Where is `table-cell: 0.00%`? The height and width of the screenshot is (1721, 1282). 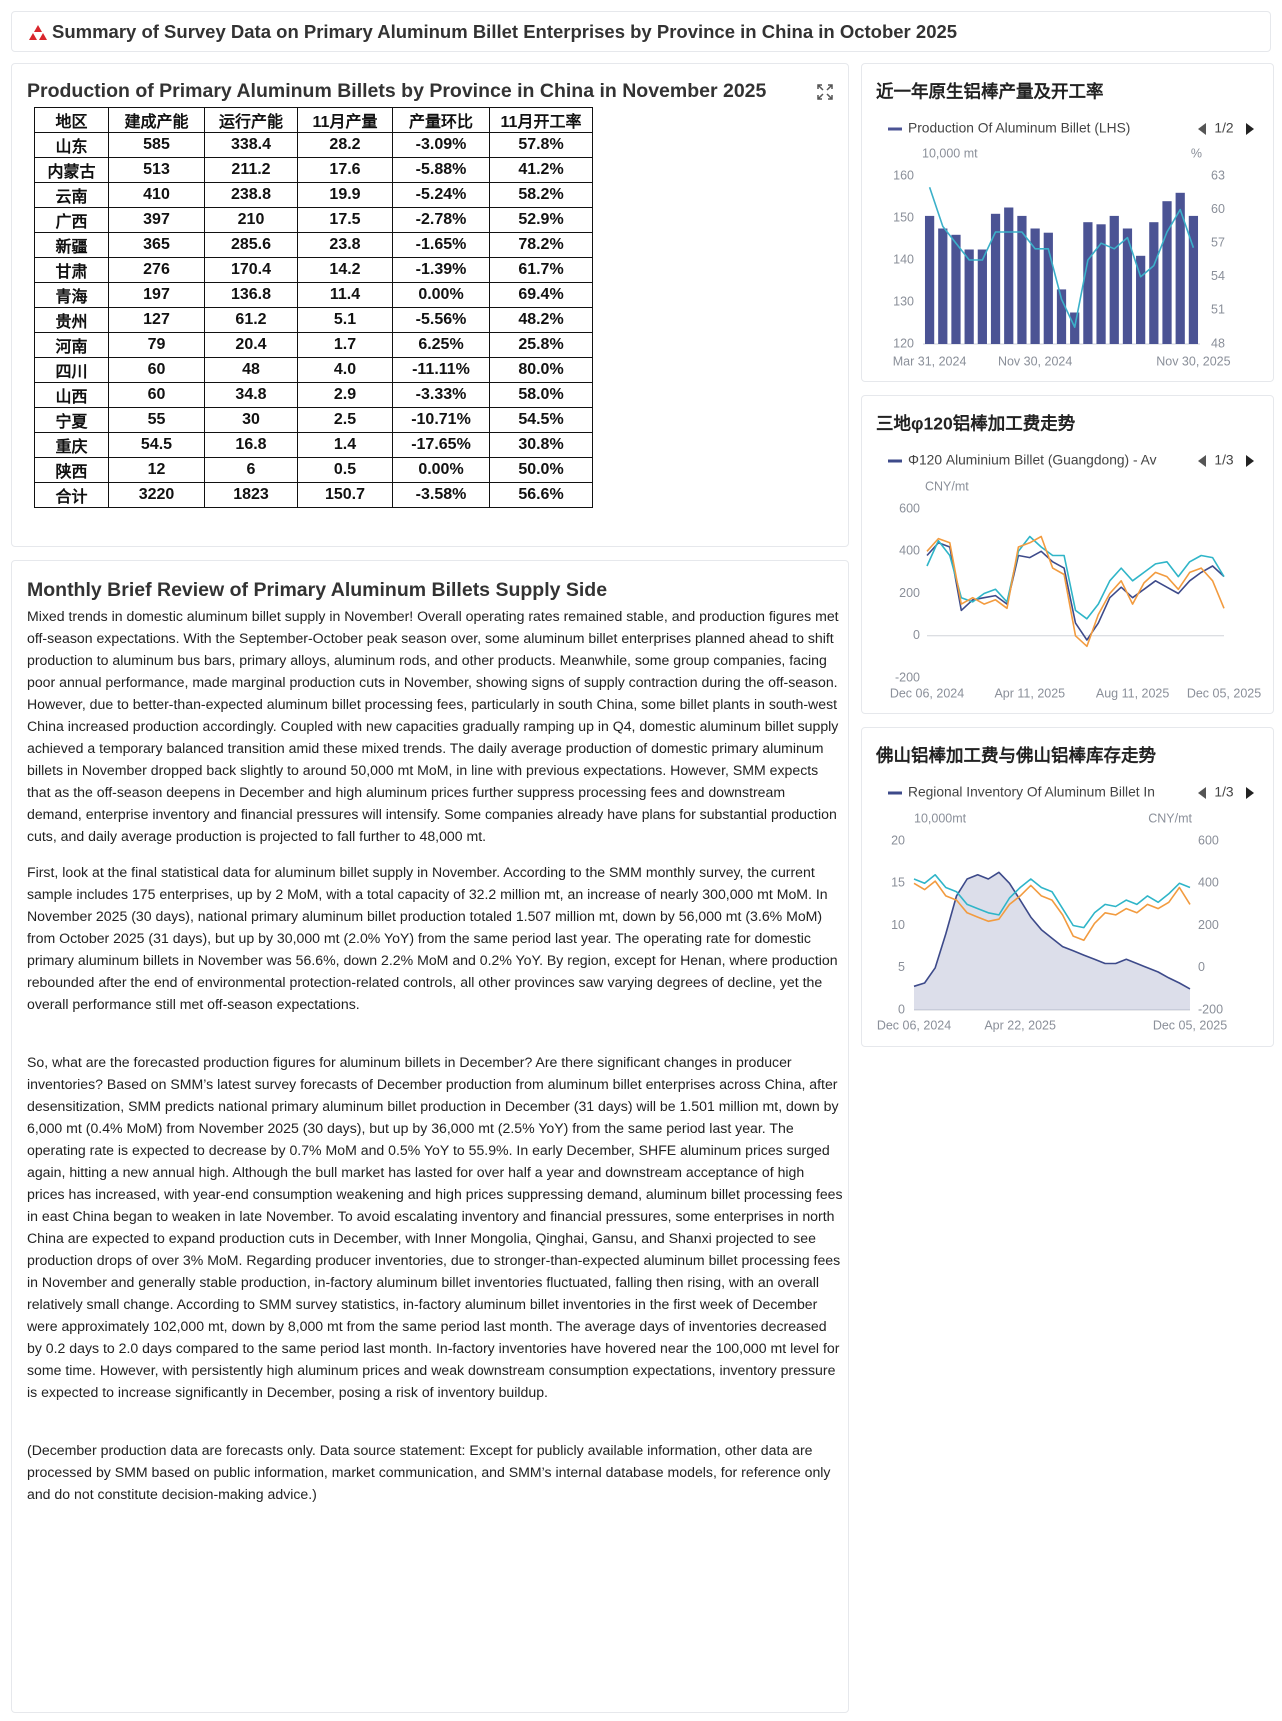 table-cell: 0.00% is located at coordinates (441, 295).